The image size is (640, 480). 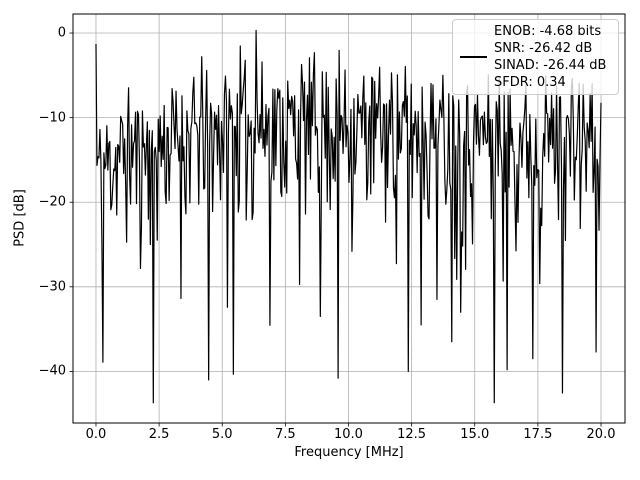 I want to click on y-tick-label: −30, so click(x=52, y=287).